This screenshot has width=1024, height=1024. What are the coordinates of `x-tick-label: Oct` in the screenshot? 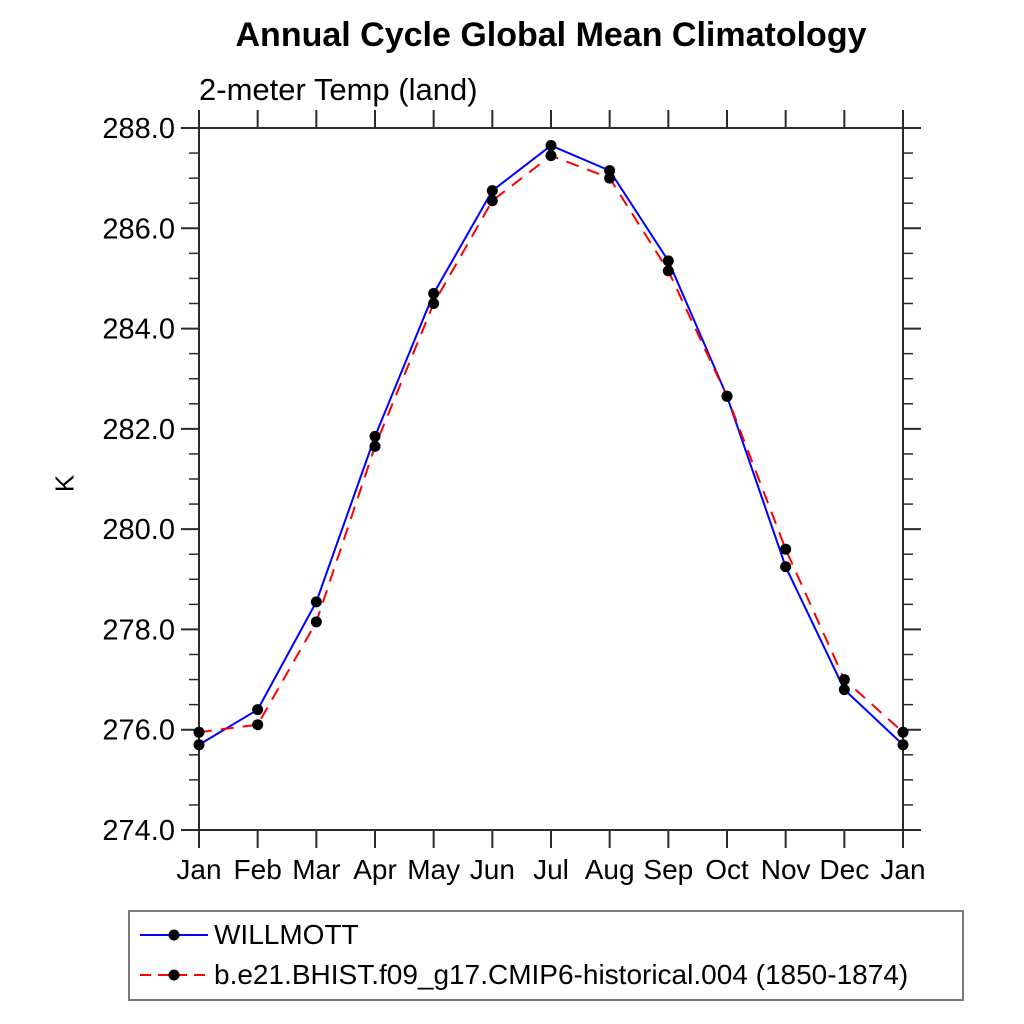 It's located at (727, 869).